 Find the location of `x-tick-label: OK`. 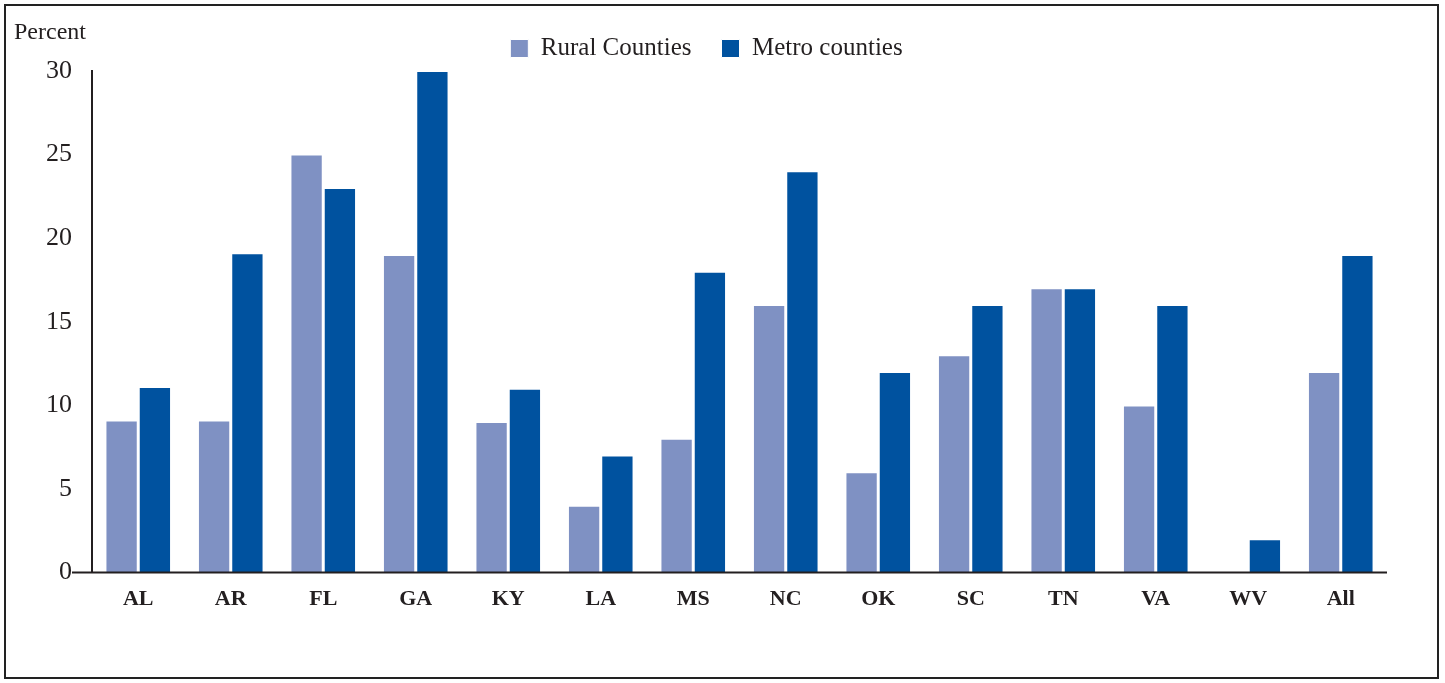

x-tick-label: OK is located at coordinates (878, 598).